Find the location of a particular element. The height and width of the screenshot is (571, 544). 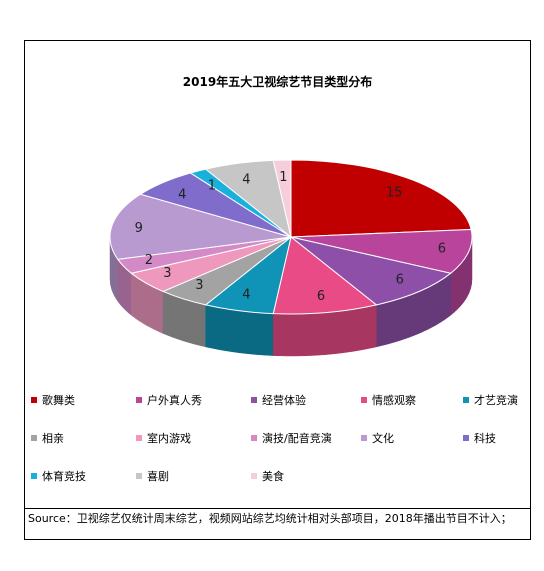

legend-item-0: 歌舞类 is located at coordinates (53, 400).